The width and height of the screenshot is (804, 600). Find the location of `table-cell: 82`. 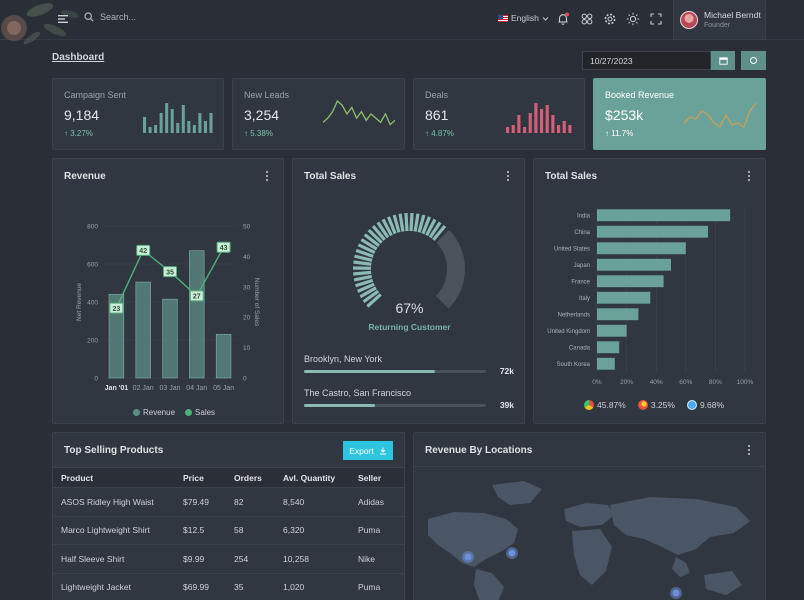

table-cell: 82 is located at coordinates (250, 502).